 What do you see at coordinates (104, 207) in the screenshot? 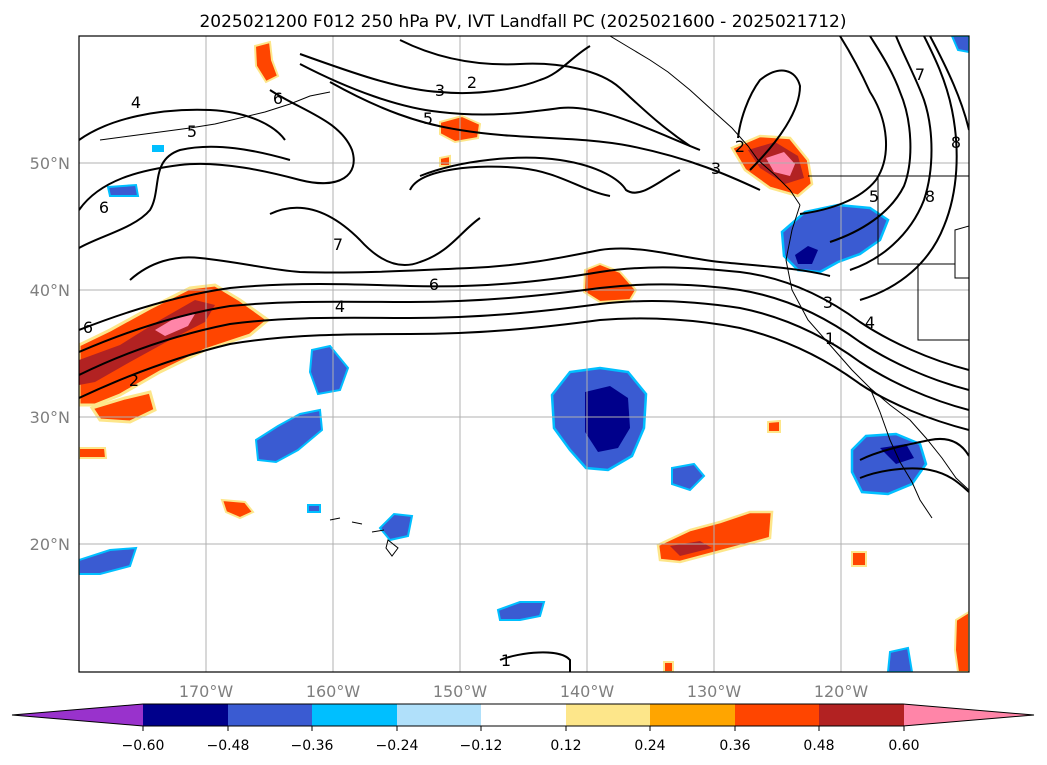
I see `contour-label-3: 6` at bounding box center [104, 207].